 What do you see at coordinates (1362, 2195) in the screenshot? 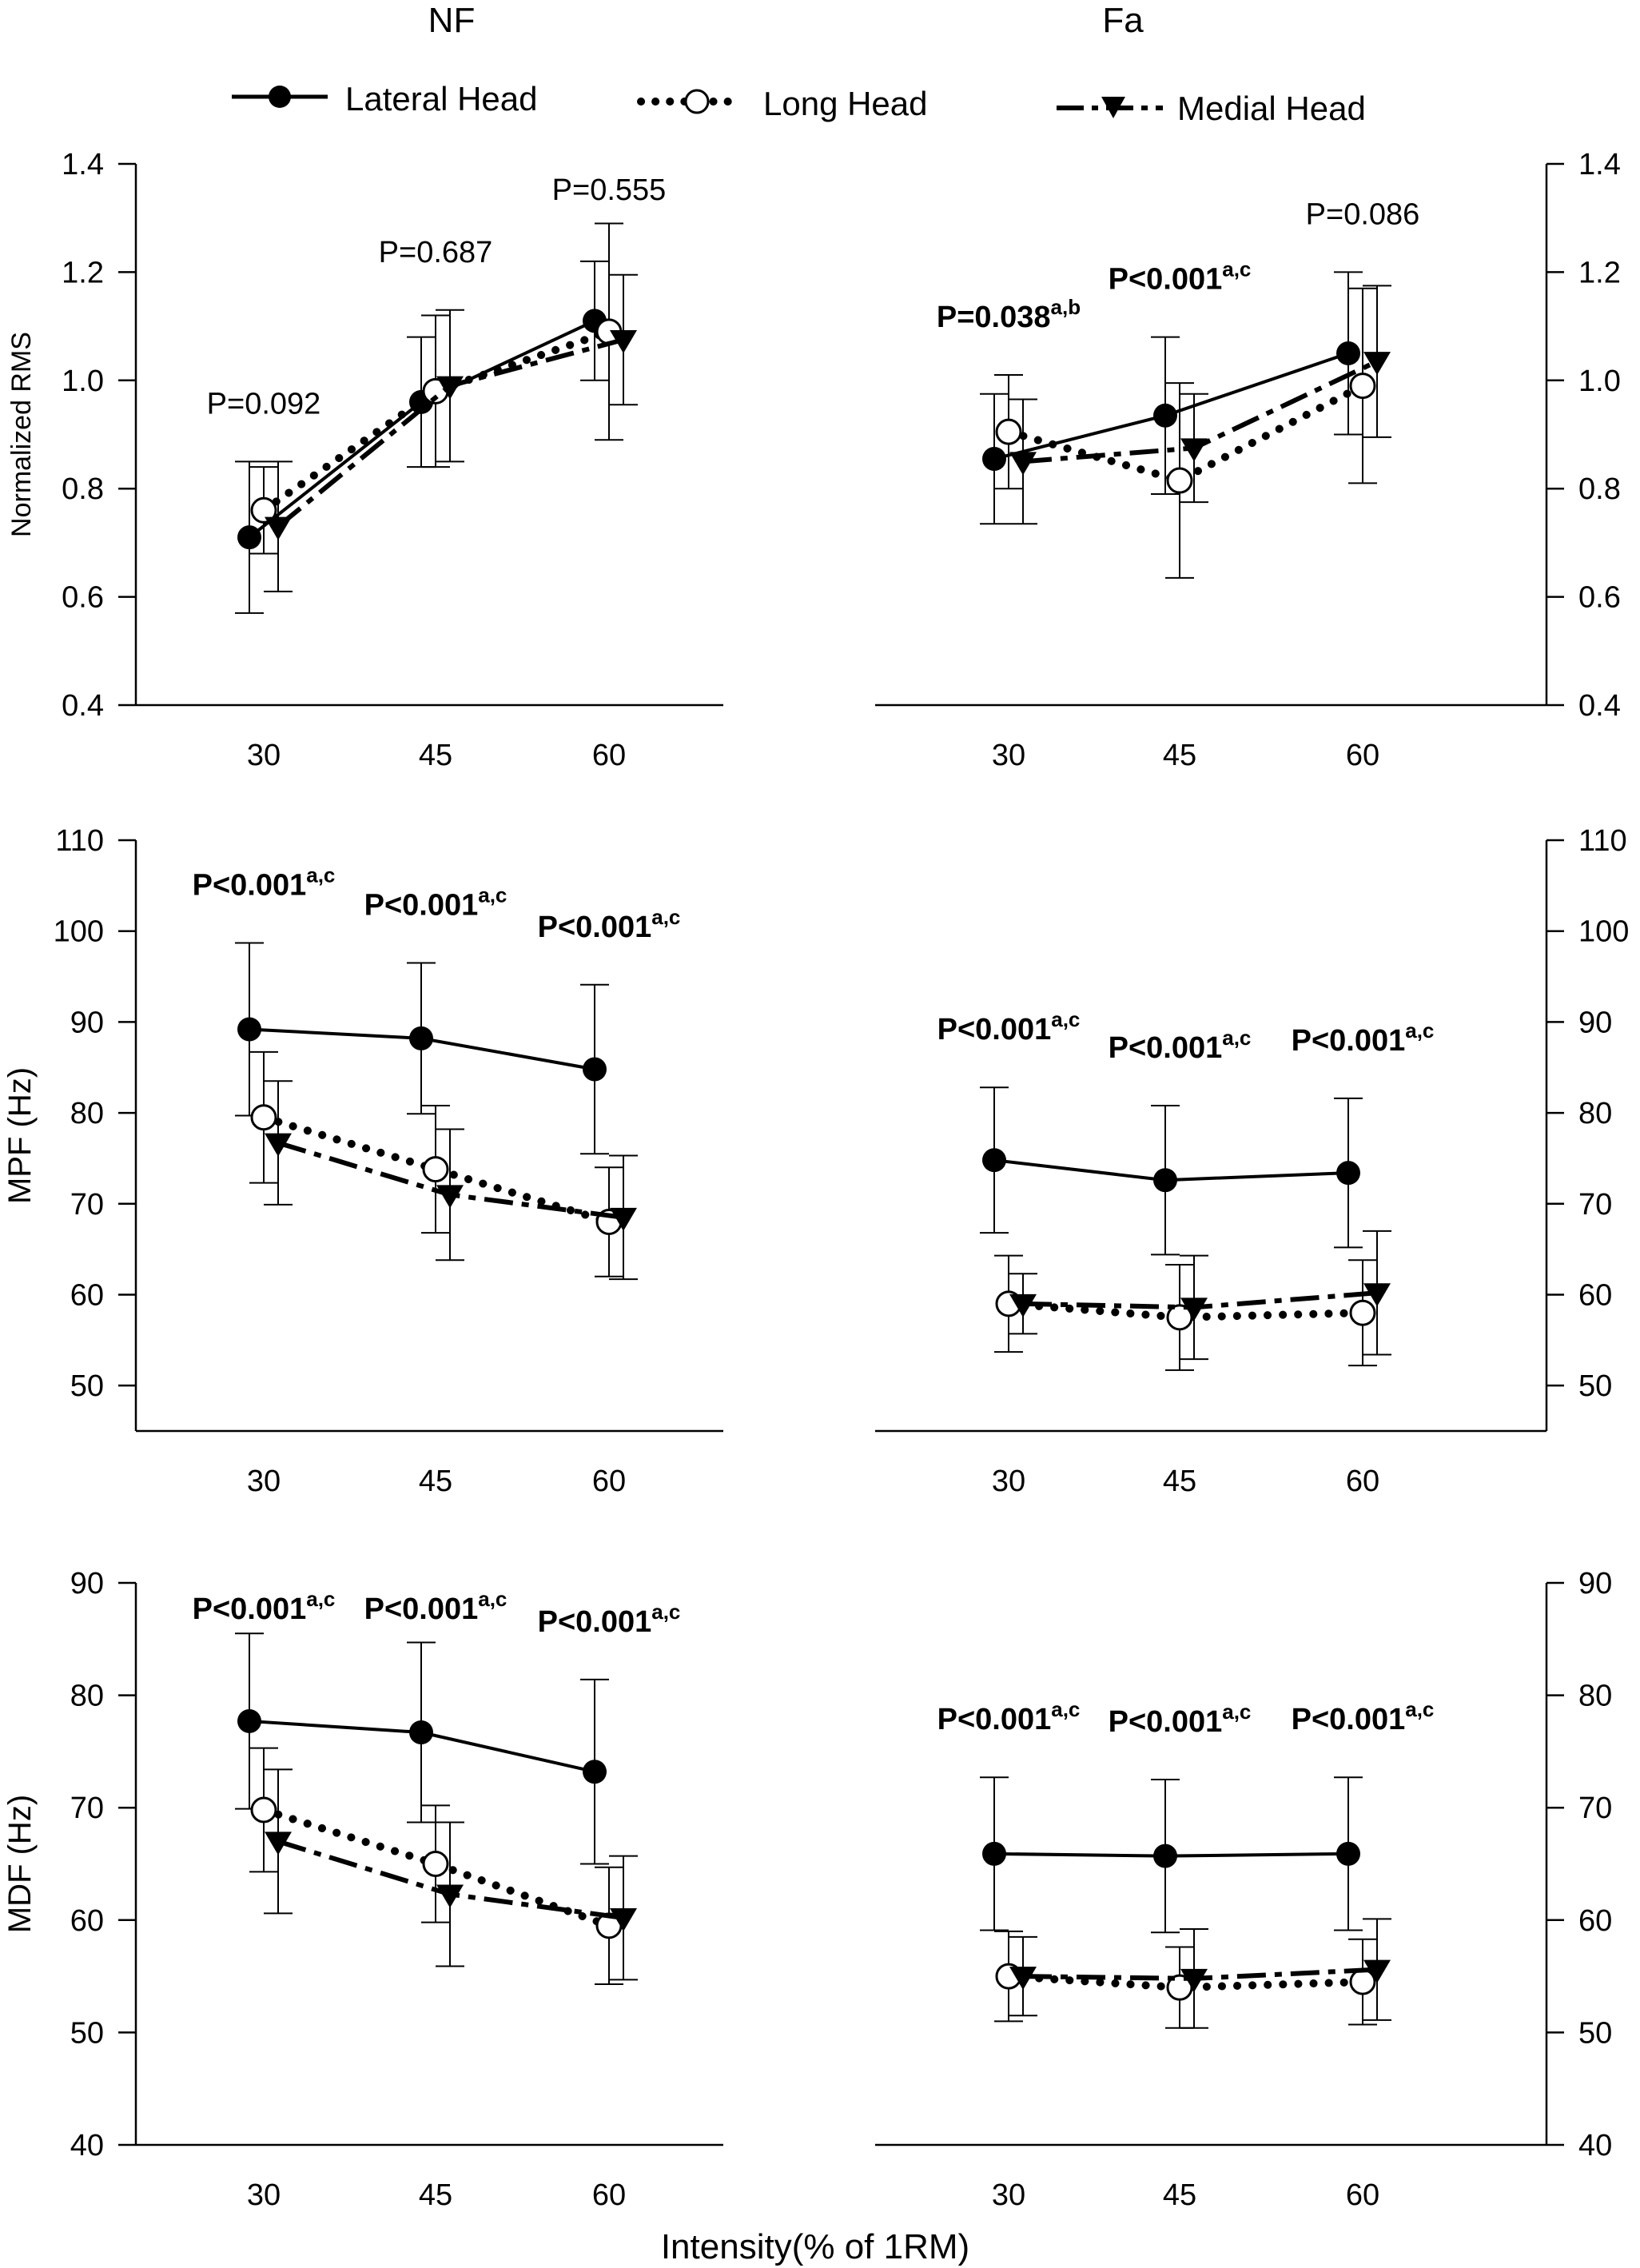
I see `x-tick-label-fa-bottom-2: 60` at bounding box center [1362, 2195].